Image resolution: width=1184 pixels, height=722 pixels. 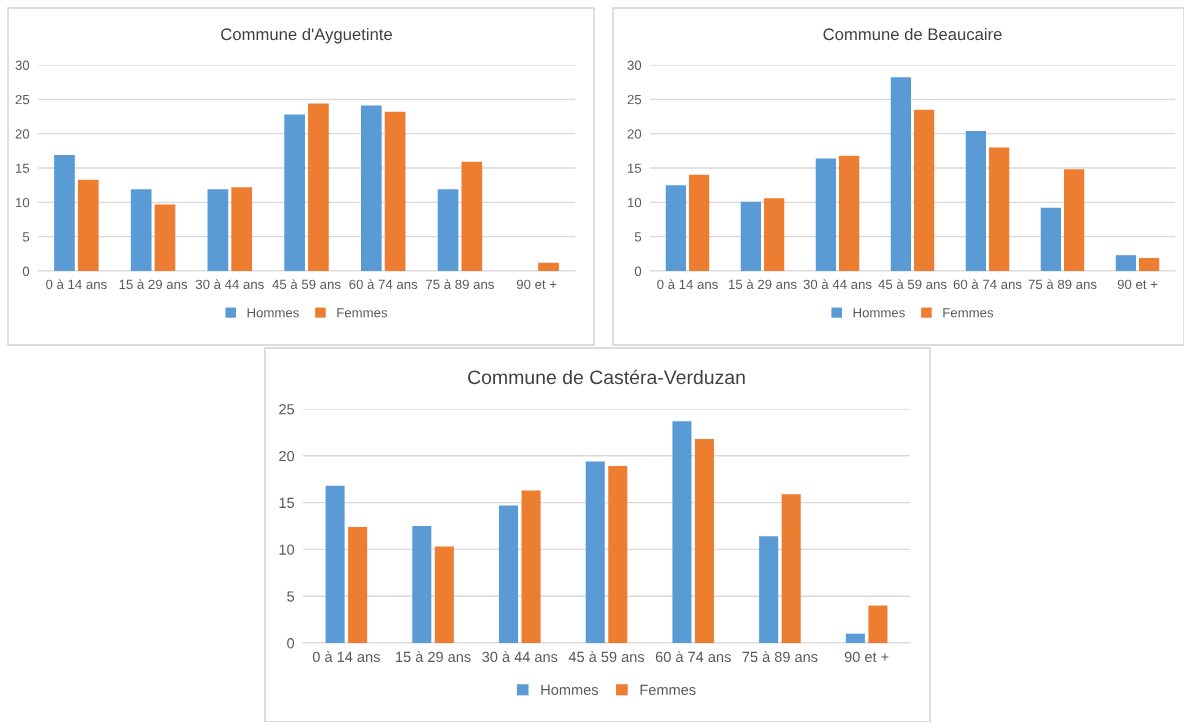 What do you see at coordinates (606, 377) in the screenshot?
I see `chart-title: Commune de Castéra-Verduzan` at bounding box center [606, 377].